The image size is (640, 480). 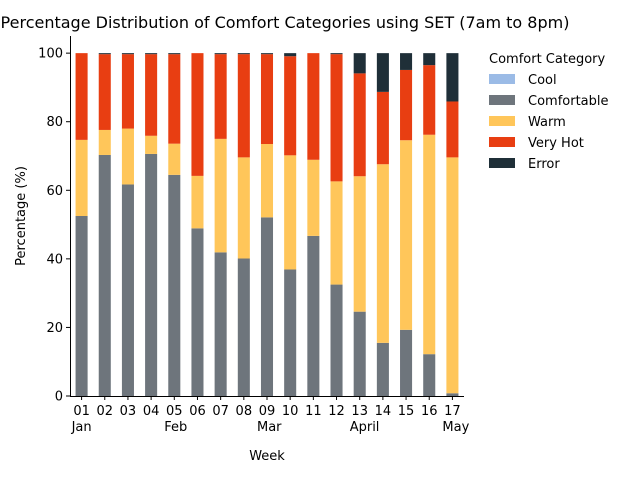 What do you see at coordinates (267, 411) in the screenshot?
I see `x-tick-label: 09` at bounding box center [267, 411].